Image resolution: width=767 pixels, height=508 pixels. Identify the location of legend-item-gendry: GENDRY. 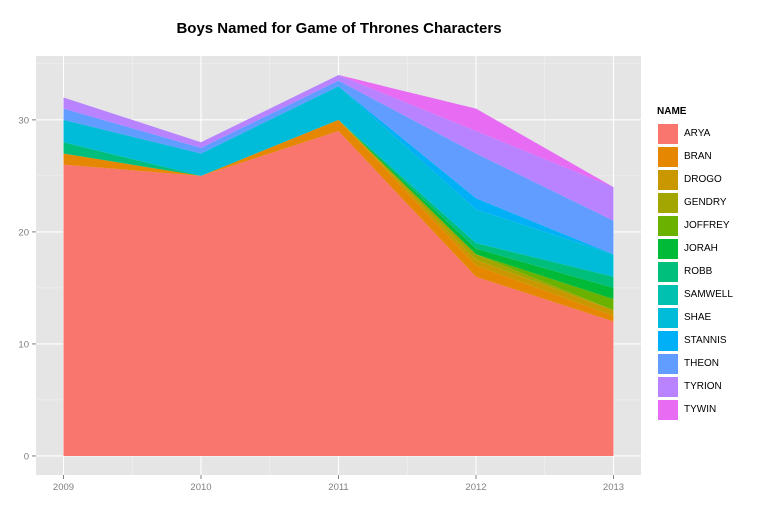
(707, 202).